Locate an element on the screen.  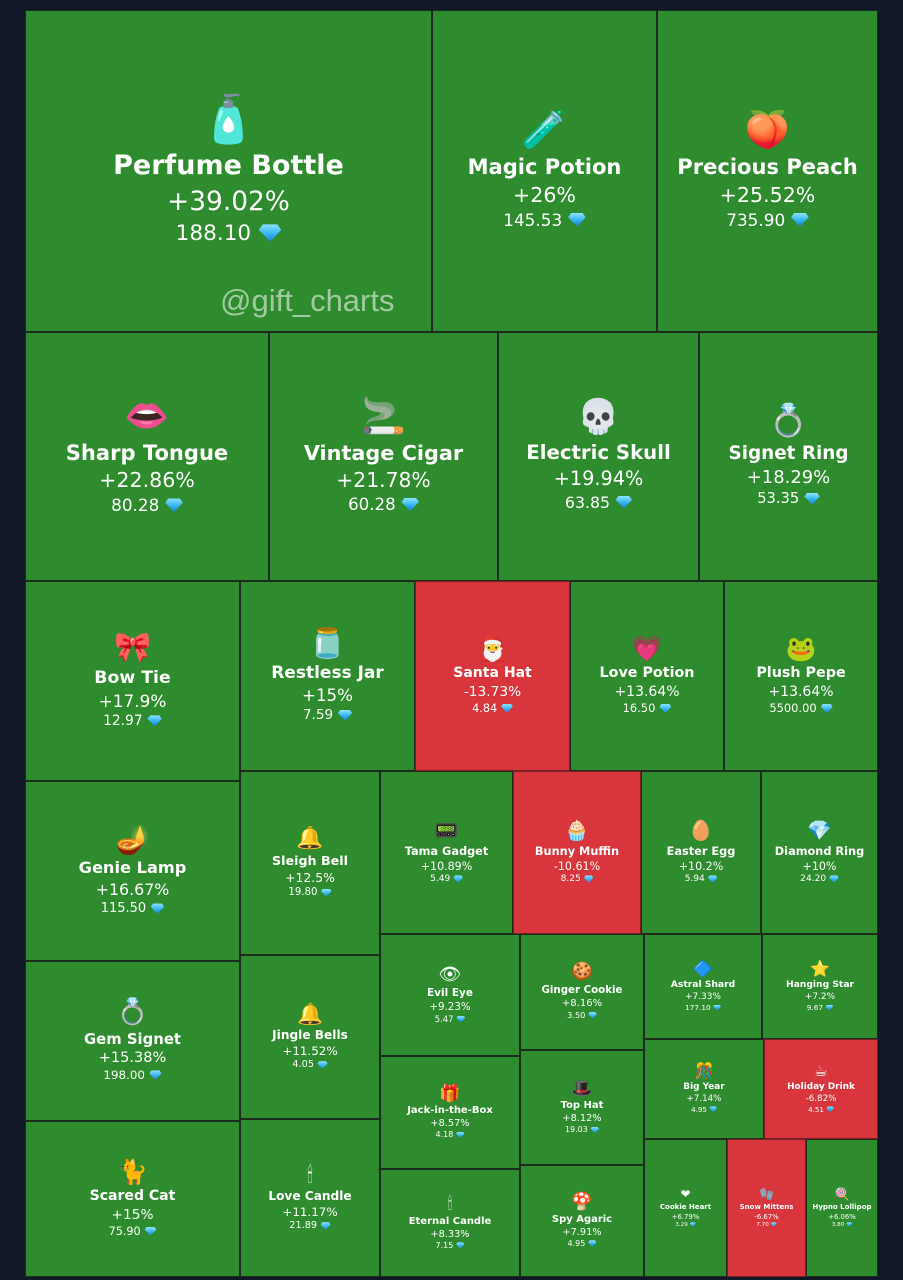
love-candle-icon: 🕯 is located at coordinates (310, 1174).